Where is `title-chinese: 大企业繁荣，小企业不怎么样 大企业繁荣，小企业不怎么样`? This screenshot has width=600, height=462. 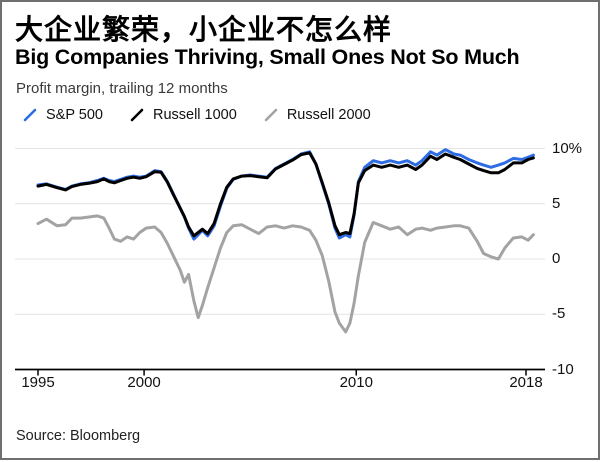 title-chinese: 大企业繁荣，小企业不怎么样 大企业繁荣，小企业不怎么样 is located at coordinates (303, 28).